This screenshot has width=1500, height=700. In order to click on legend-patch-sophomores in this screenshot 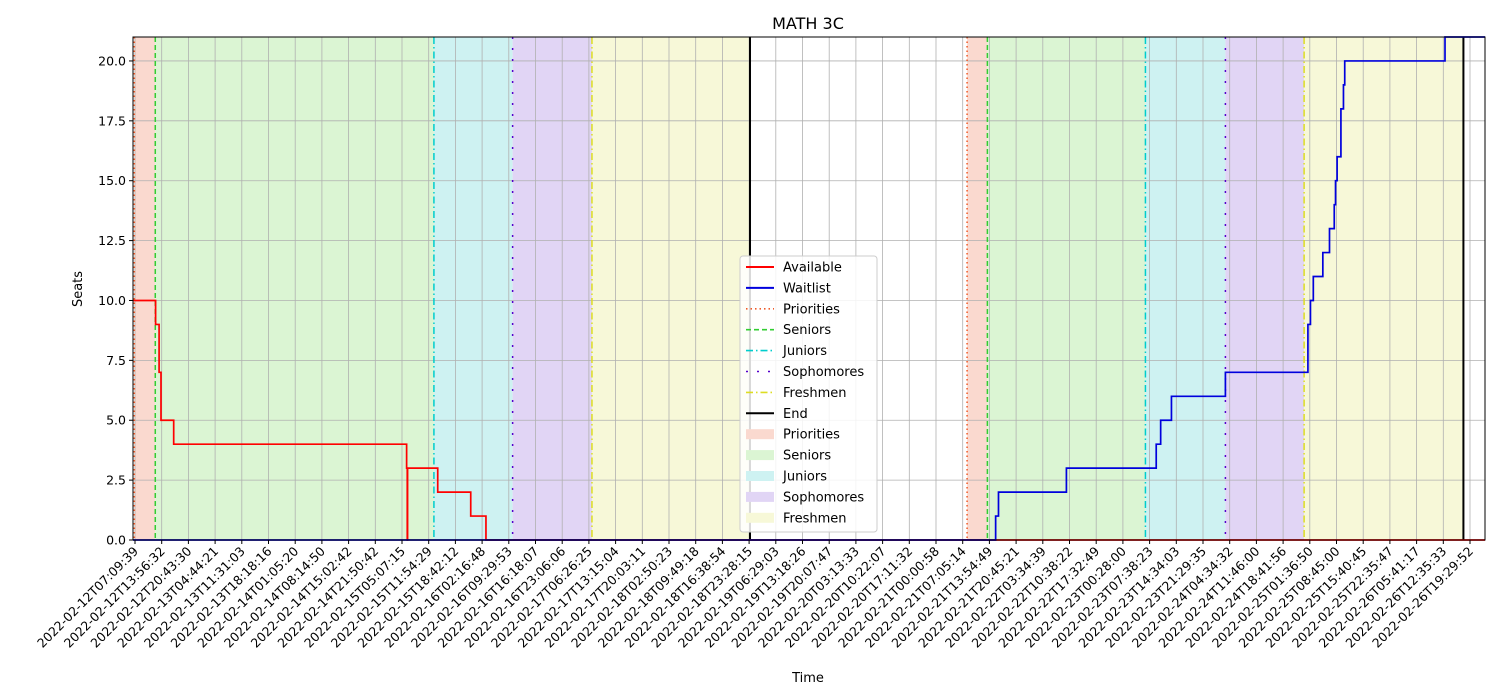, I will do `click(760, 496)`.